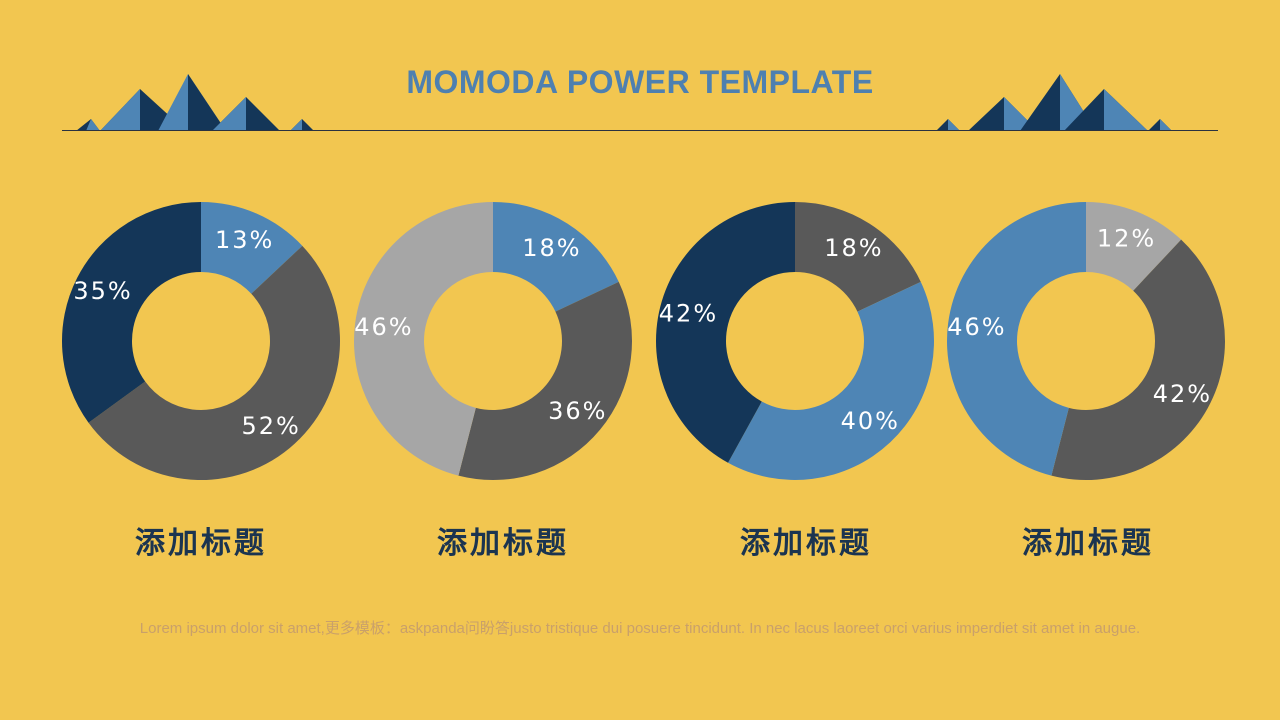 This screenshot has width=1280, height=720. Describe the element at coordinates (195, 102) in the screenshot. I see `mountains-left-decoration` at that location.